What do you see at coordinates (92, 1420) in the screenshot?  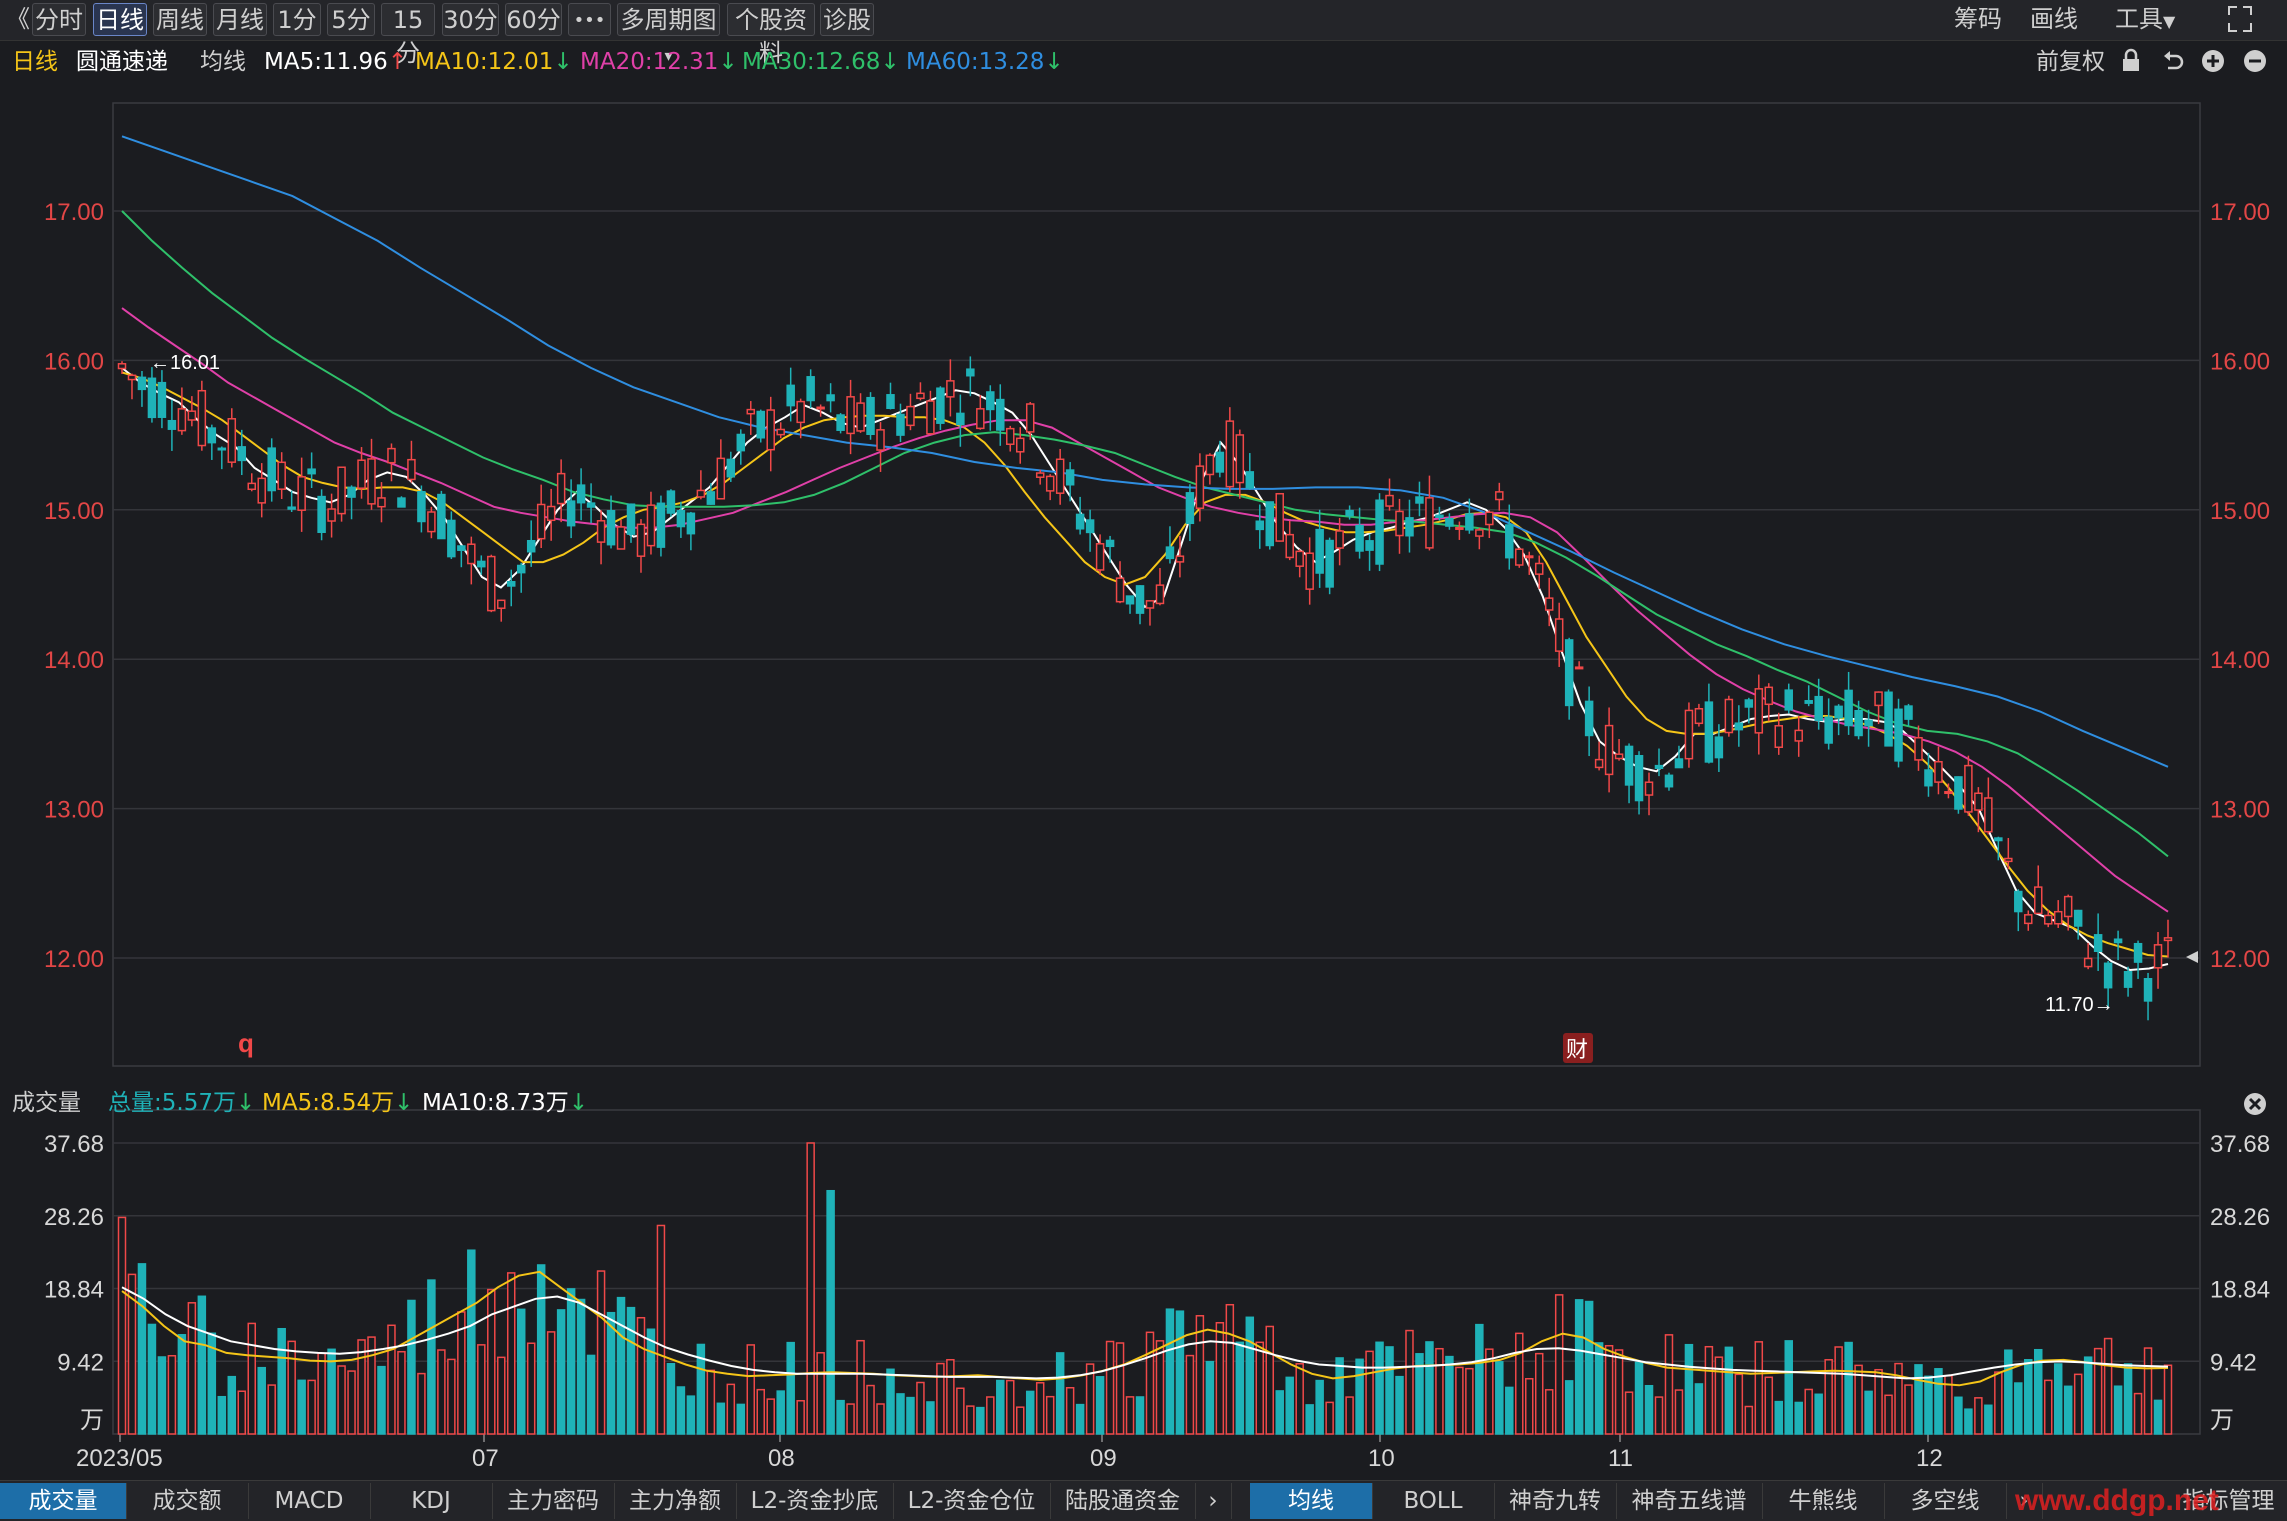 I see `volume-unit-left: 万` at bounding box center [92, 1420].